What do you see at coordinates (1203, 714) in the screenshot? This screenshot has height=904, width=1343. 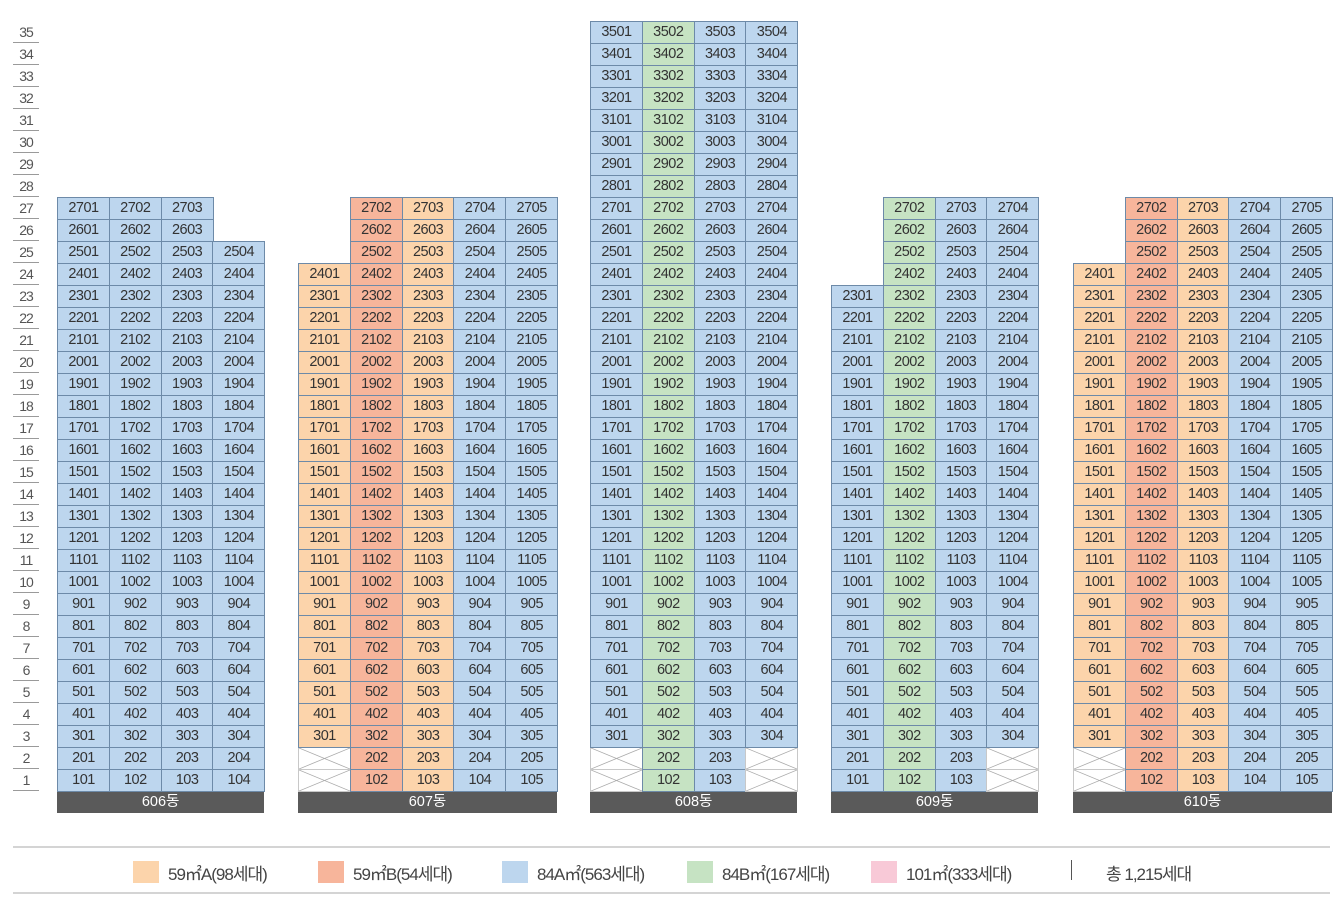 I see `unit-cell: 403` at bounding box center [1203, 714].